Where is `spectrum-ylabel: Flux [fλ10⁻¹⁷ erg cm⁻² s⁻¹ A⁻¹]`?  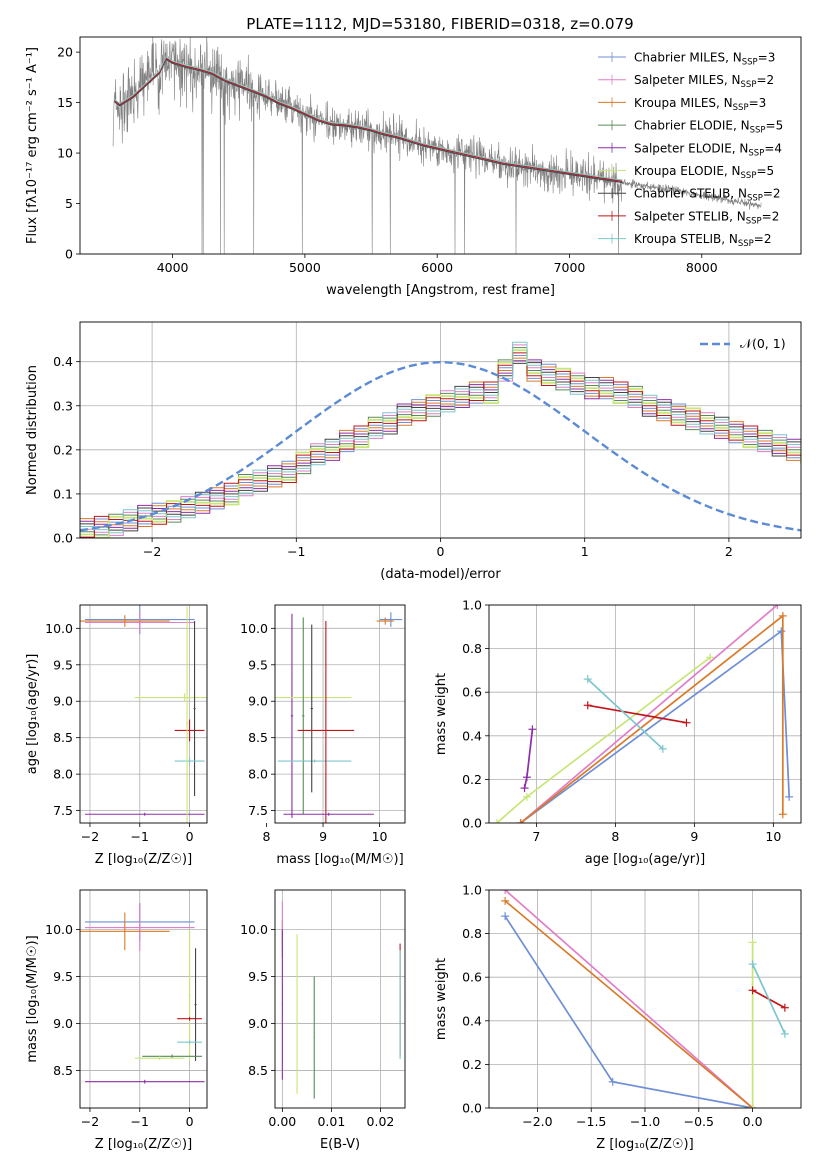 spectrum-ylabel: Flux [fλ10⁻¹⁷ erg cm⁻² s⁻¹ A⁻¹] is located at coordinates (32, 145).